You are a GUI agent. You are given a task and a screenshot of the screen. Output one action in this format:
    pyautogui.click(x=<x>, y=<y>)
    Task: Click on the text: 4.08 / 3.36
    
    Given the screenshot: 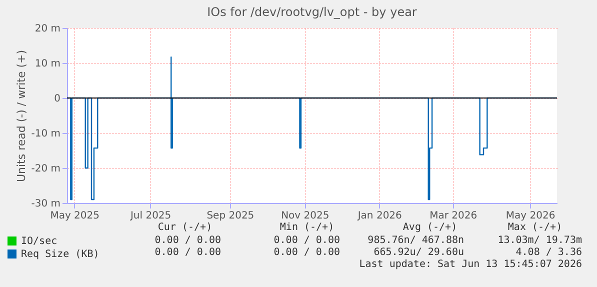 What is the action you would take?
    pyautogui.click(x=549, y=252)
    